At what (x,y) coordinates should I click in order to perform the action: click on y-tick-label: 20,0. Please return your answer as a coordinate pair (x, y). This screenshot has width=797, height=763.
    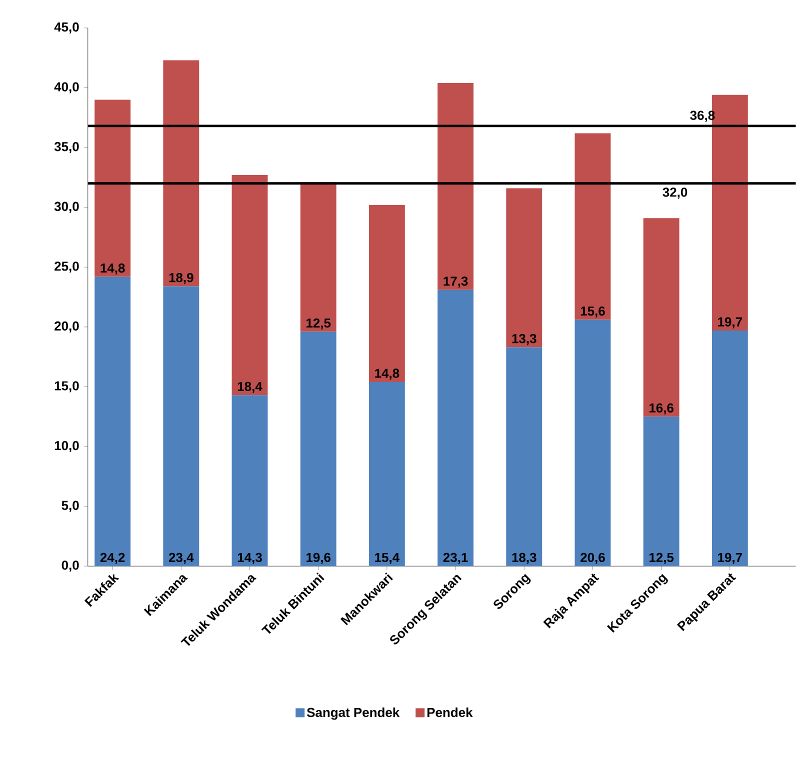
    Looking at the image, I should click on (66, 327).